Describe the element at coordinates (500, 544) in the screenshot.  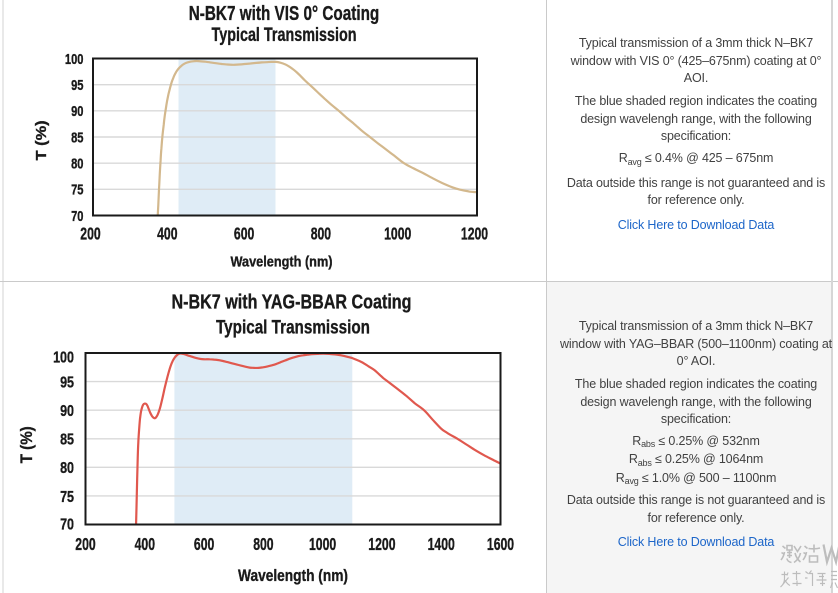
I see `svg-text: 1600` at that location.